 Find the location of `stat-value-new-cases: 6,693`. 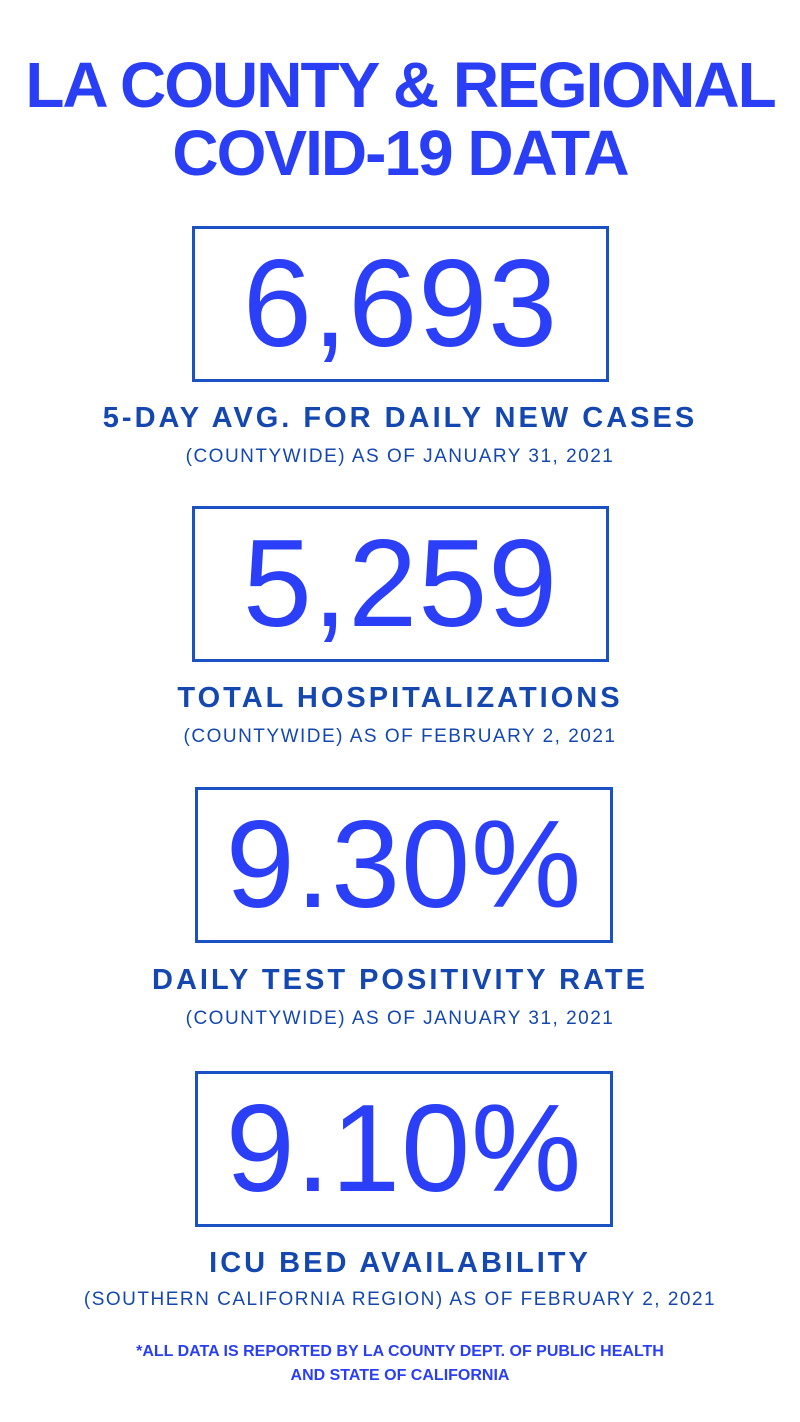

stat-value-new-cases: 6,693 is located at coordinates (400, 304).